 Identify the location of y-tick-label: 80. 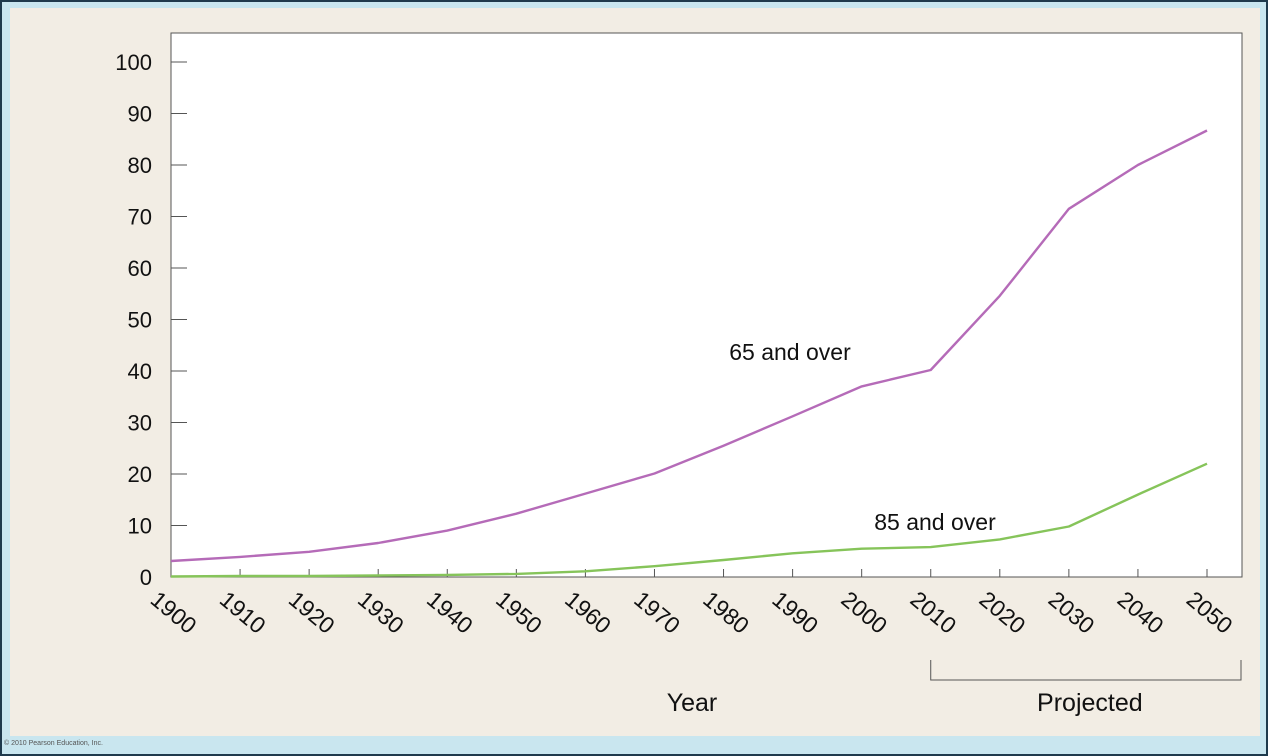
(140, 165).